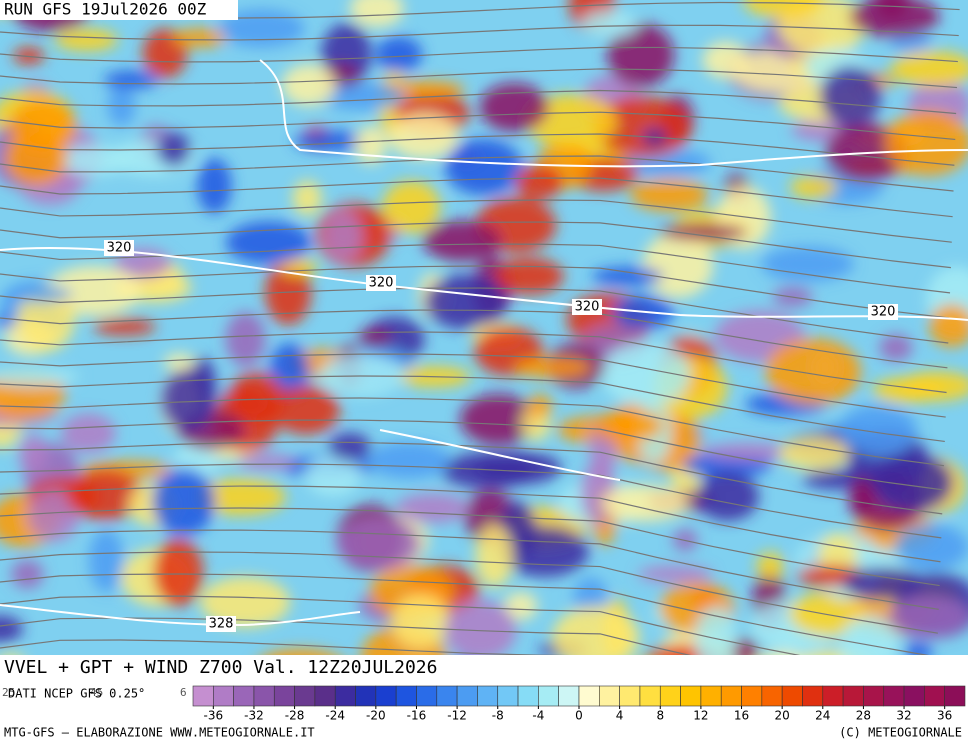  What do you see at coordinates (903, 716) in the screenshot?
I see `colorbar-tick-label: 32` at bounding box center [903, 716].